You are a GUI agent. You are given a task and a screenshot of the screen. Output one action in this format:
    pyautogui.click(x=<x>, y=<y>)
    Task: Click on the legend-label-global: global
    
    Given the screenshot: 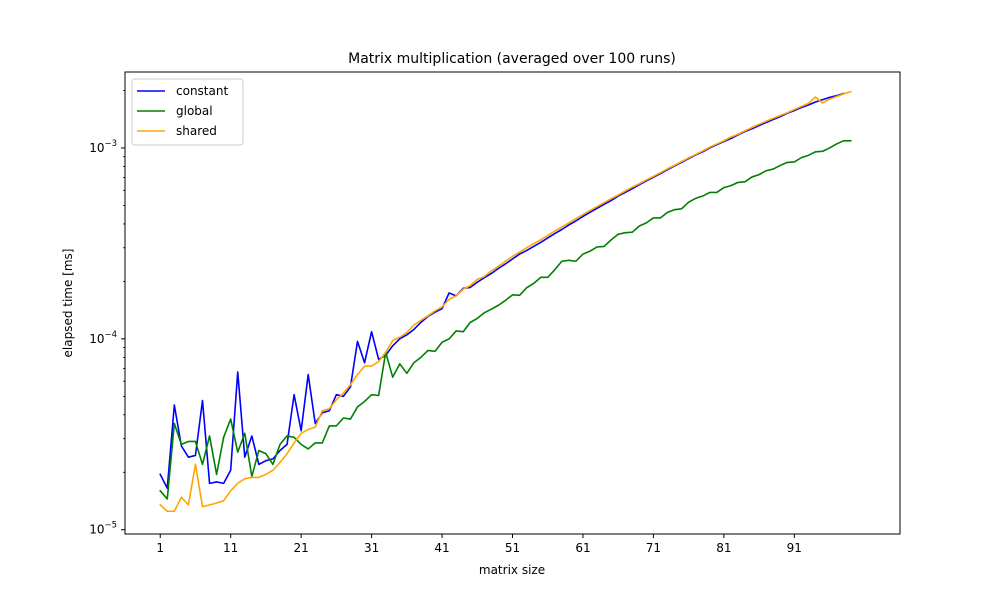 What is the action you would take?
    pyautogui.click(x=194, y=111)
    